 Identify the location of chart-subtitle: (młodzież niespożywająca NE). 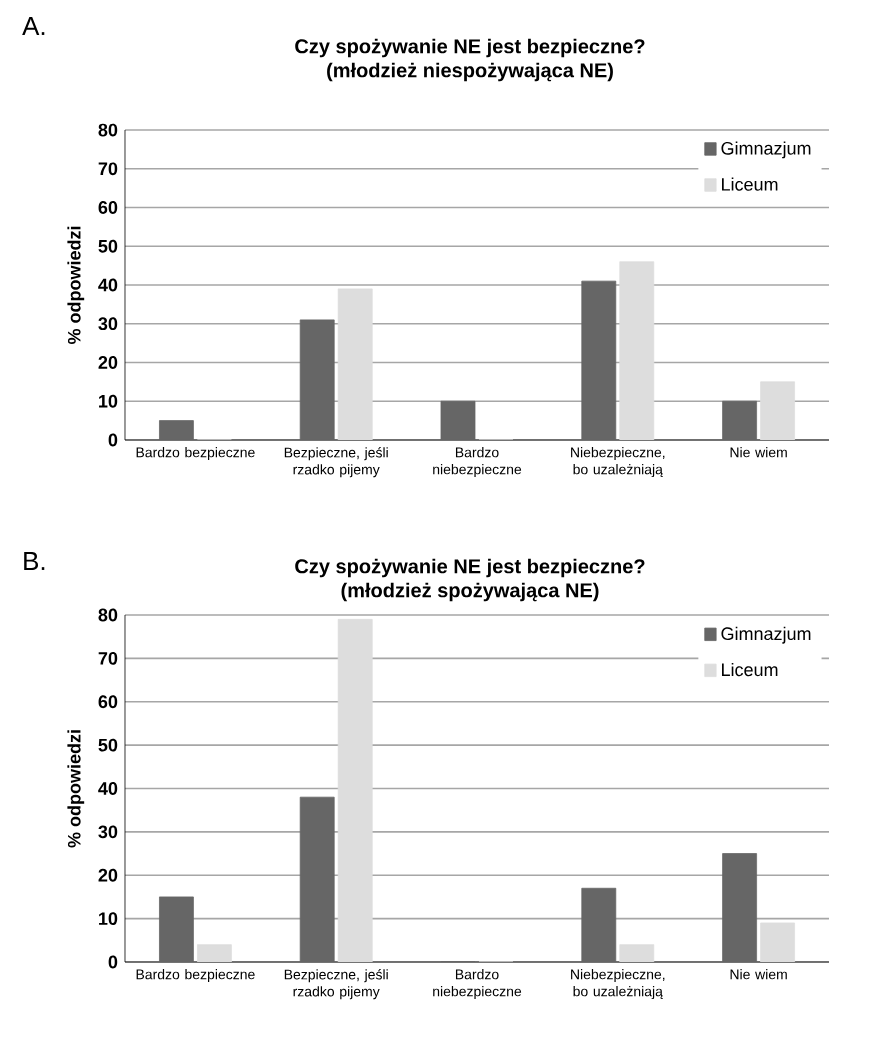
(470, 72).